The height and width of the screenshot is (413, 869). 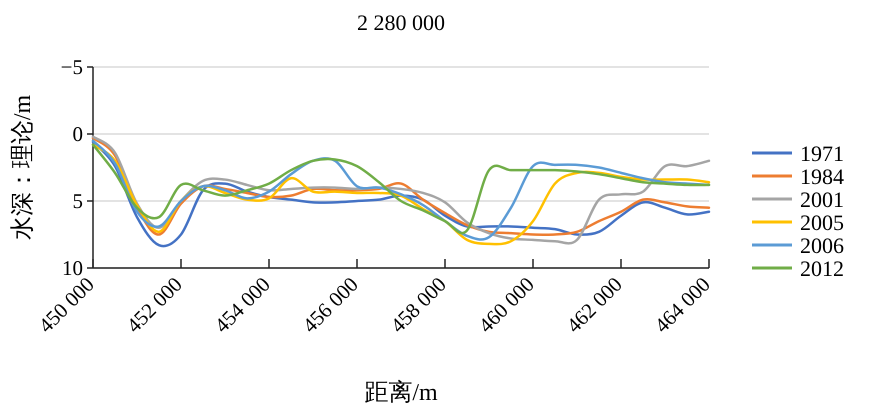 What do you see at coordinates (71, 67) in the screenshot?
I see `y-tick-label: −5` at bounding box center [71, 67].